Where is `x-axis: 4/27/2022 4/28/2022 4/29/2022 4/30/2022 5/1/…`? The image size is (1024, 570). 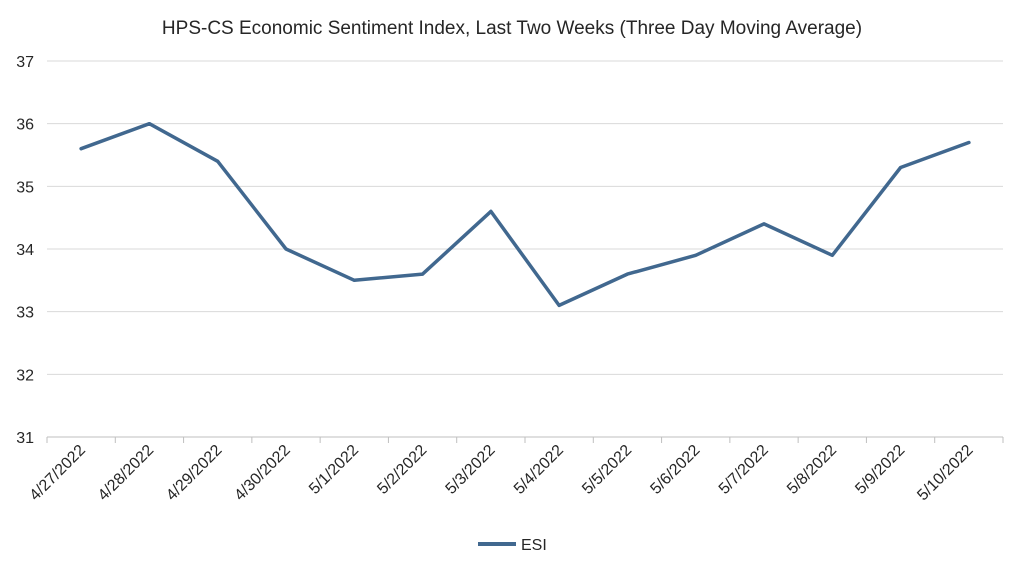
x-axis: 4/27/2022 4/28/2022 4/29/2022 4/30/2022 5/1/… is located at coordinates (515, 470).